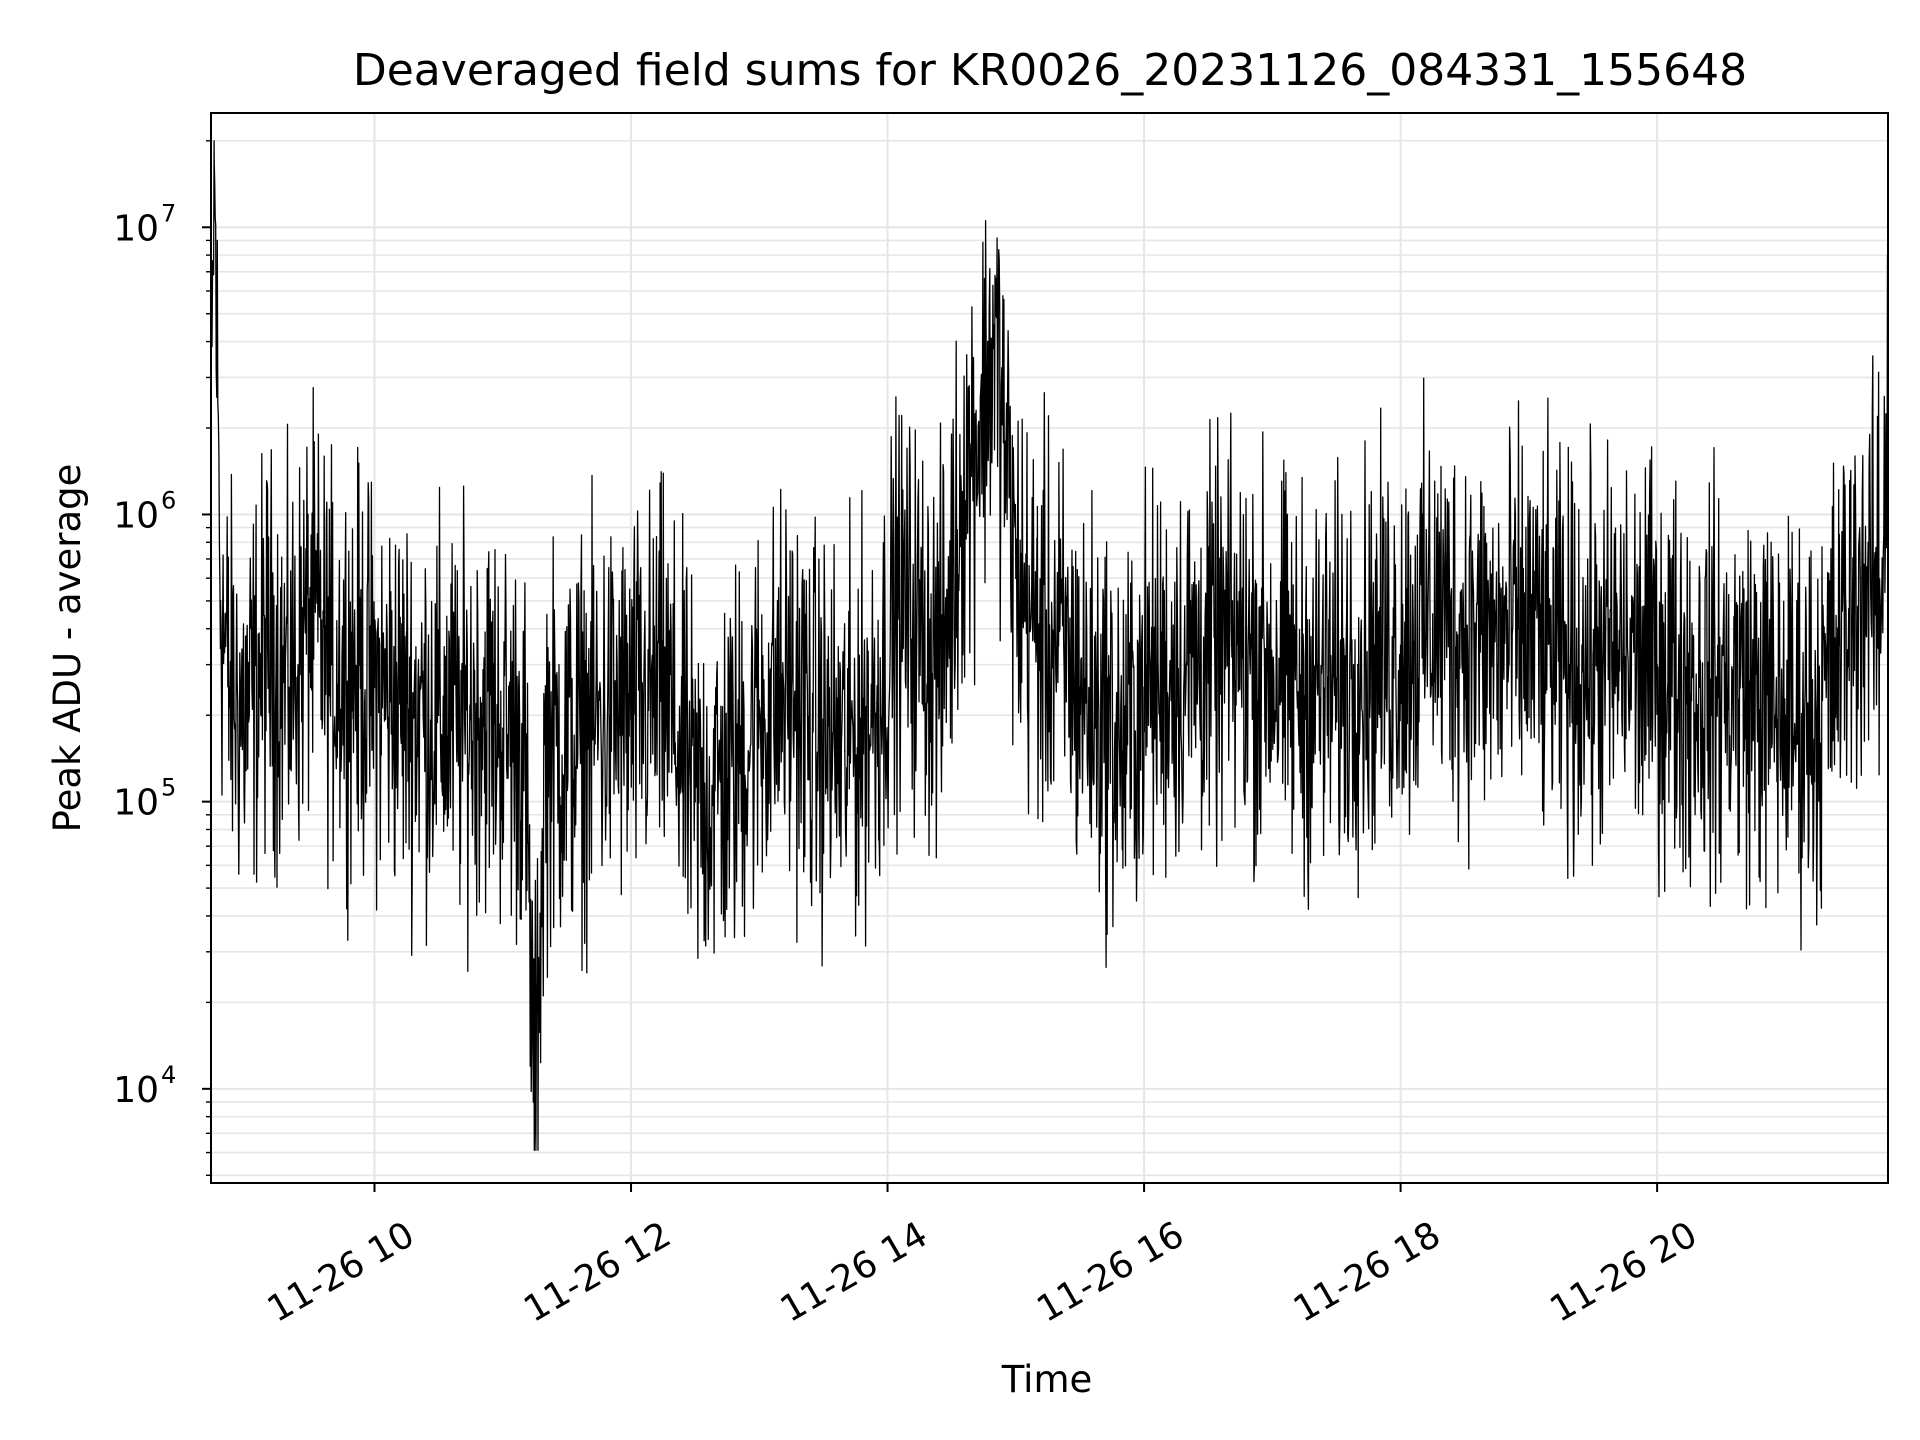  What do you see at coordinates (67, 648) in the screenshot?
I see `y-axis-label: Peak ADU - average` at bounding box center [67, 648].